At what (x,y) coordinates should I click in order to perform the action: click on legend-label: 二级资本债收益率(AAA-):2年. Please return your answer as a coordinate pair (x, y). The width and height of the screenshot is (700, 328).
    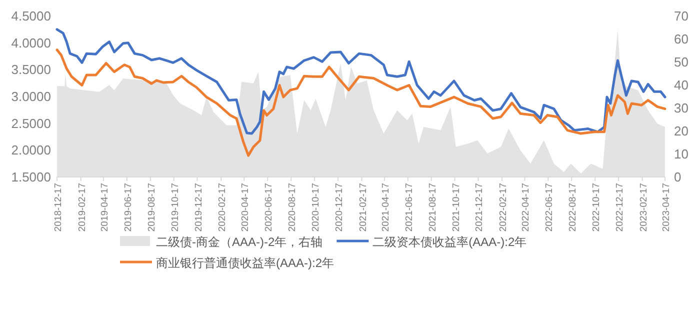
    Looking at the image, I should click on (449, 242).